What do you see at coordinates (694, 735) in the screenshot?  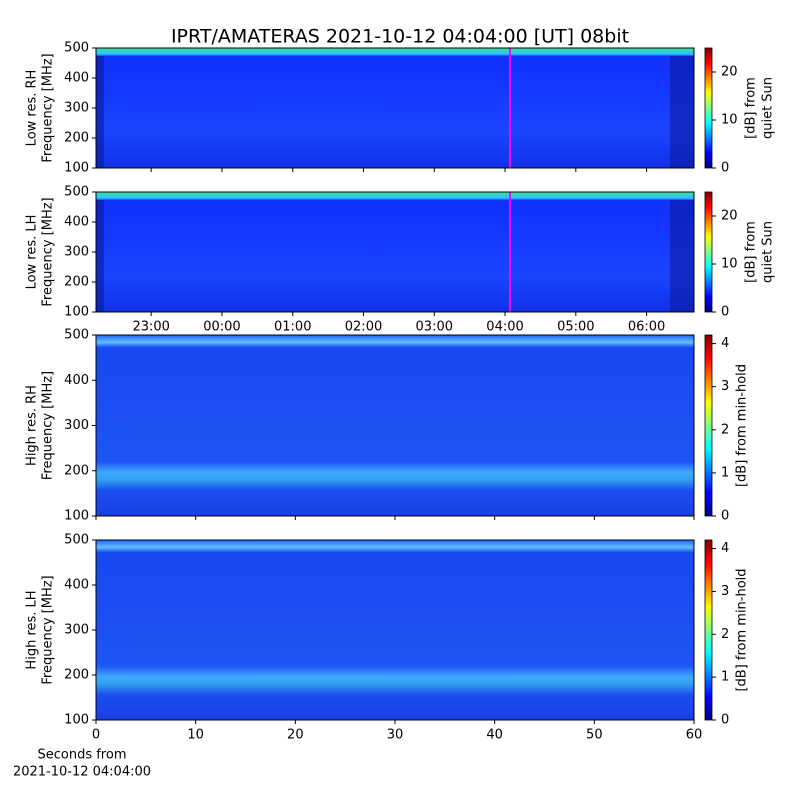 I see `x-tick-label: 60` at bounding box center [694, 735].